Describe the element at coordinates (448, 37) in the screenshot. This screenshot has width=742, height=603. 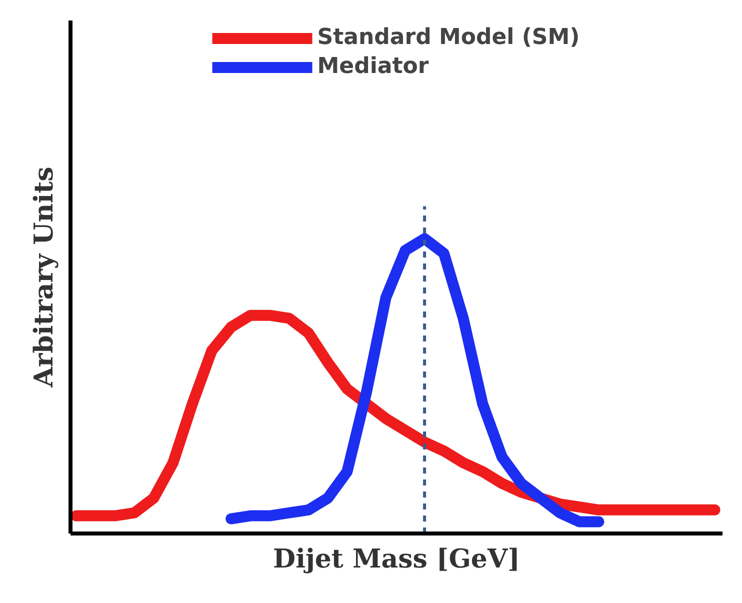
I see `legend-label: Standard Model (SM)` at that location.